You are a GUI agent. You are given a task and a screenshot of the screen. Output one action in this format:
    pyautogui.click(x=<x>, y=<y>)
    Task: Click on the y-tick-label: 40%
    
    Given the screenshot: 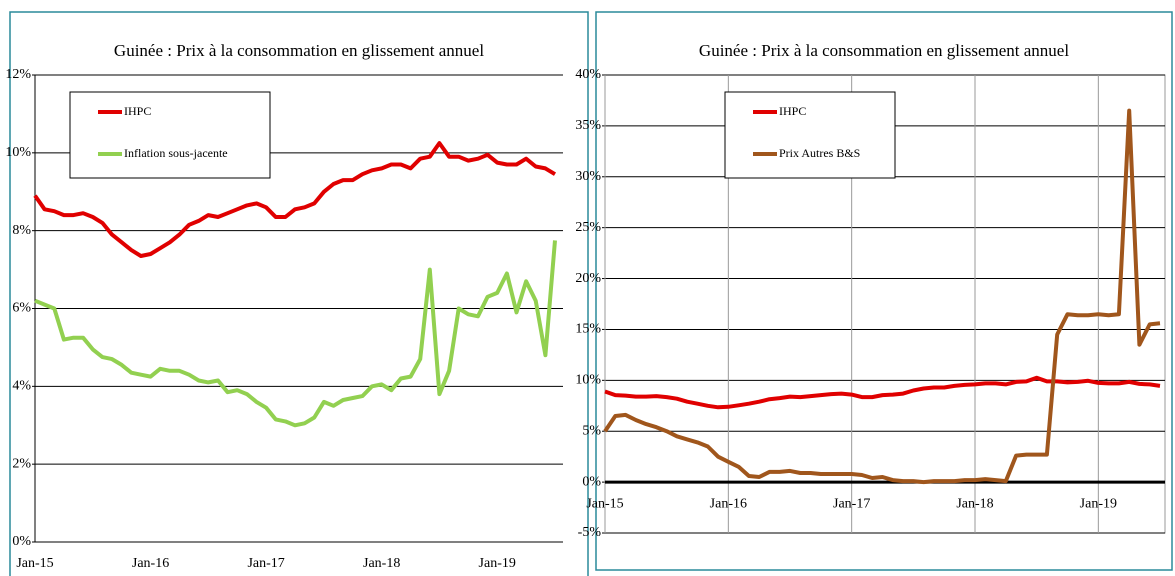 What is the action you would take?
    pyautogui.click(x=588, y=74)
    